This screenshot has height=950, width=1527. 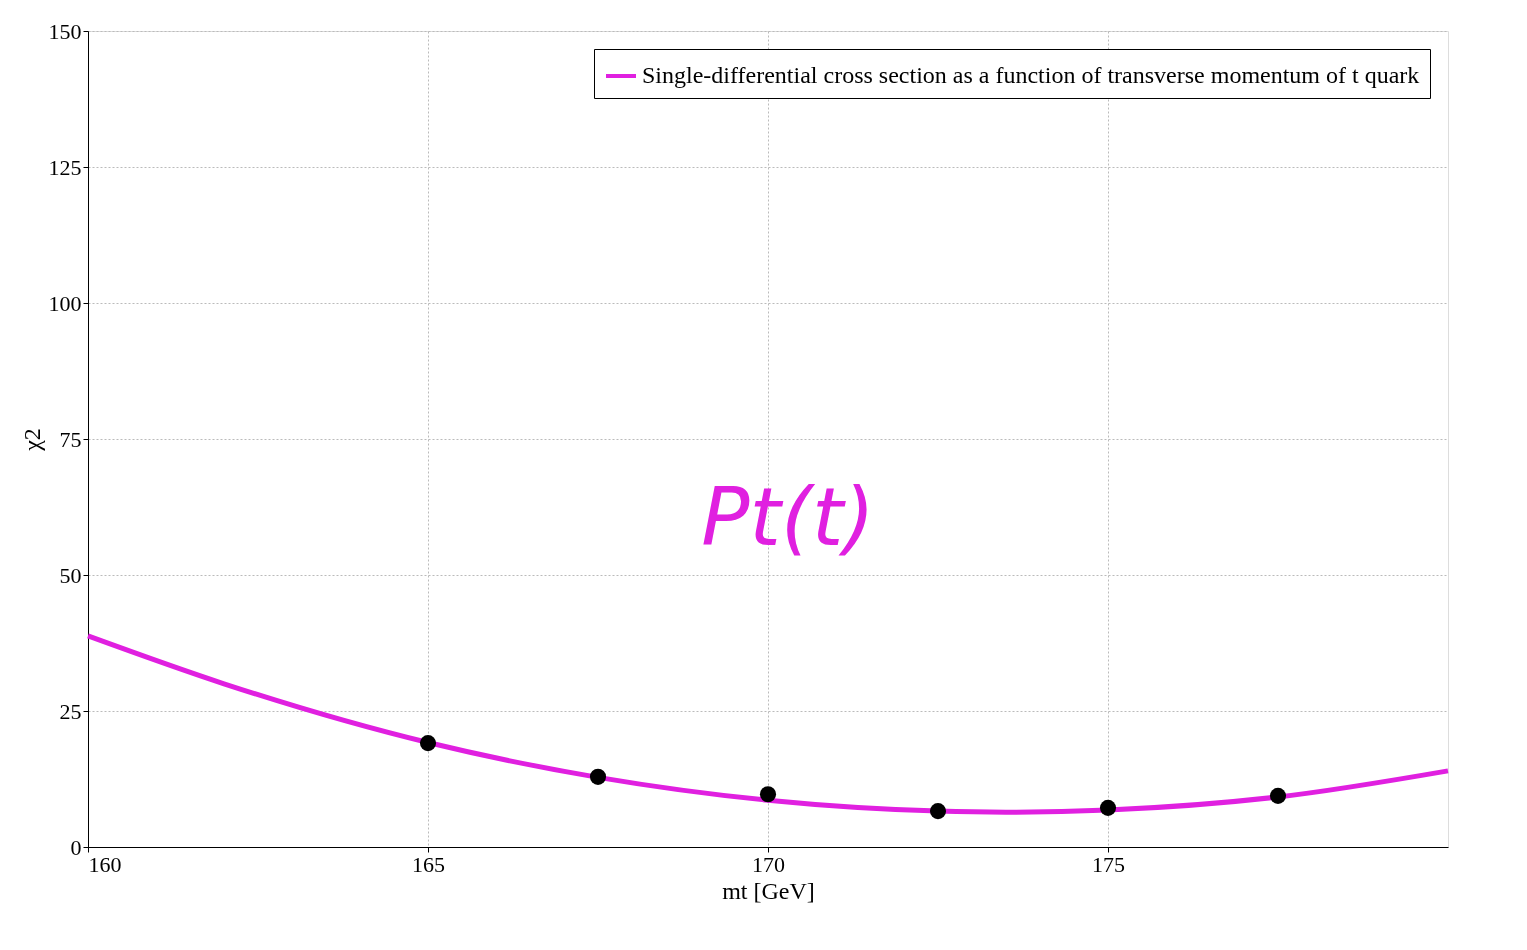 I want to click on x-axis-title: mt [GeV], so click(x=768, y=890).